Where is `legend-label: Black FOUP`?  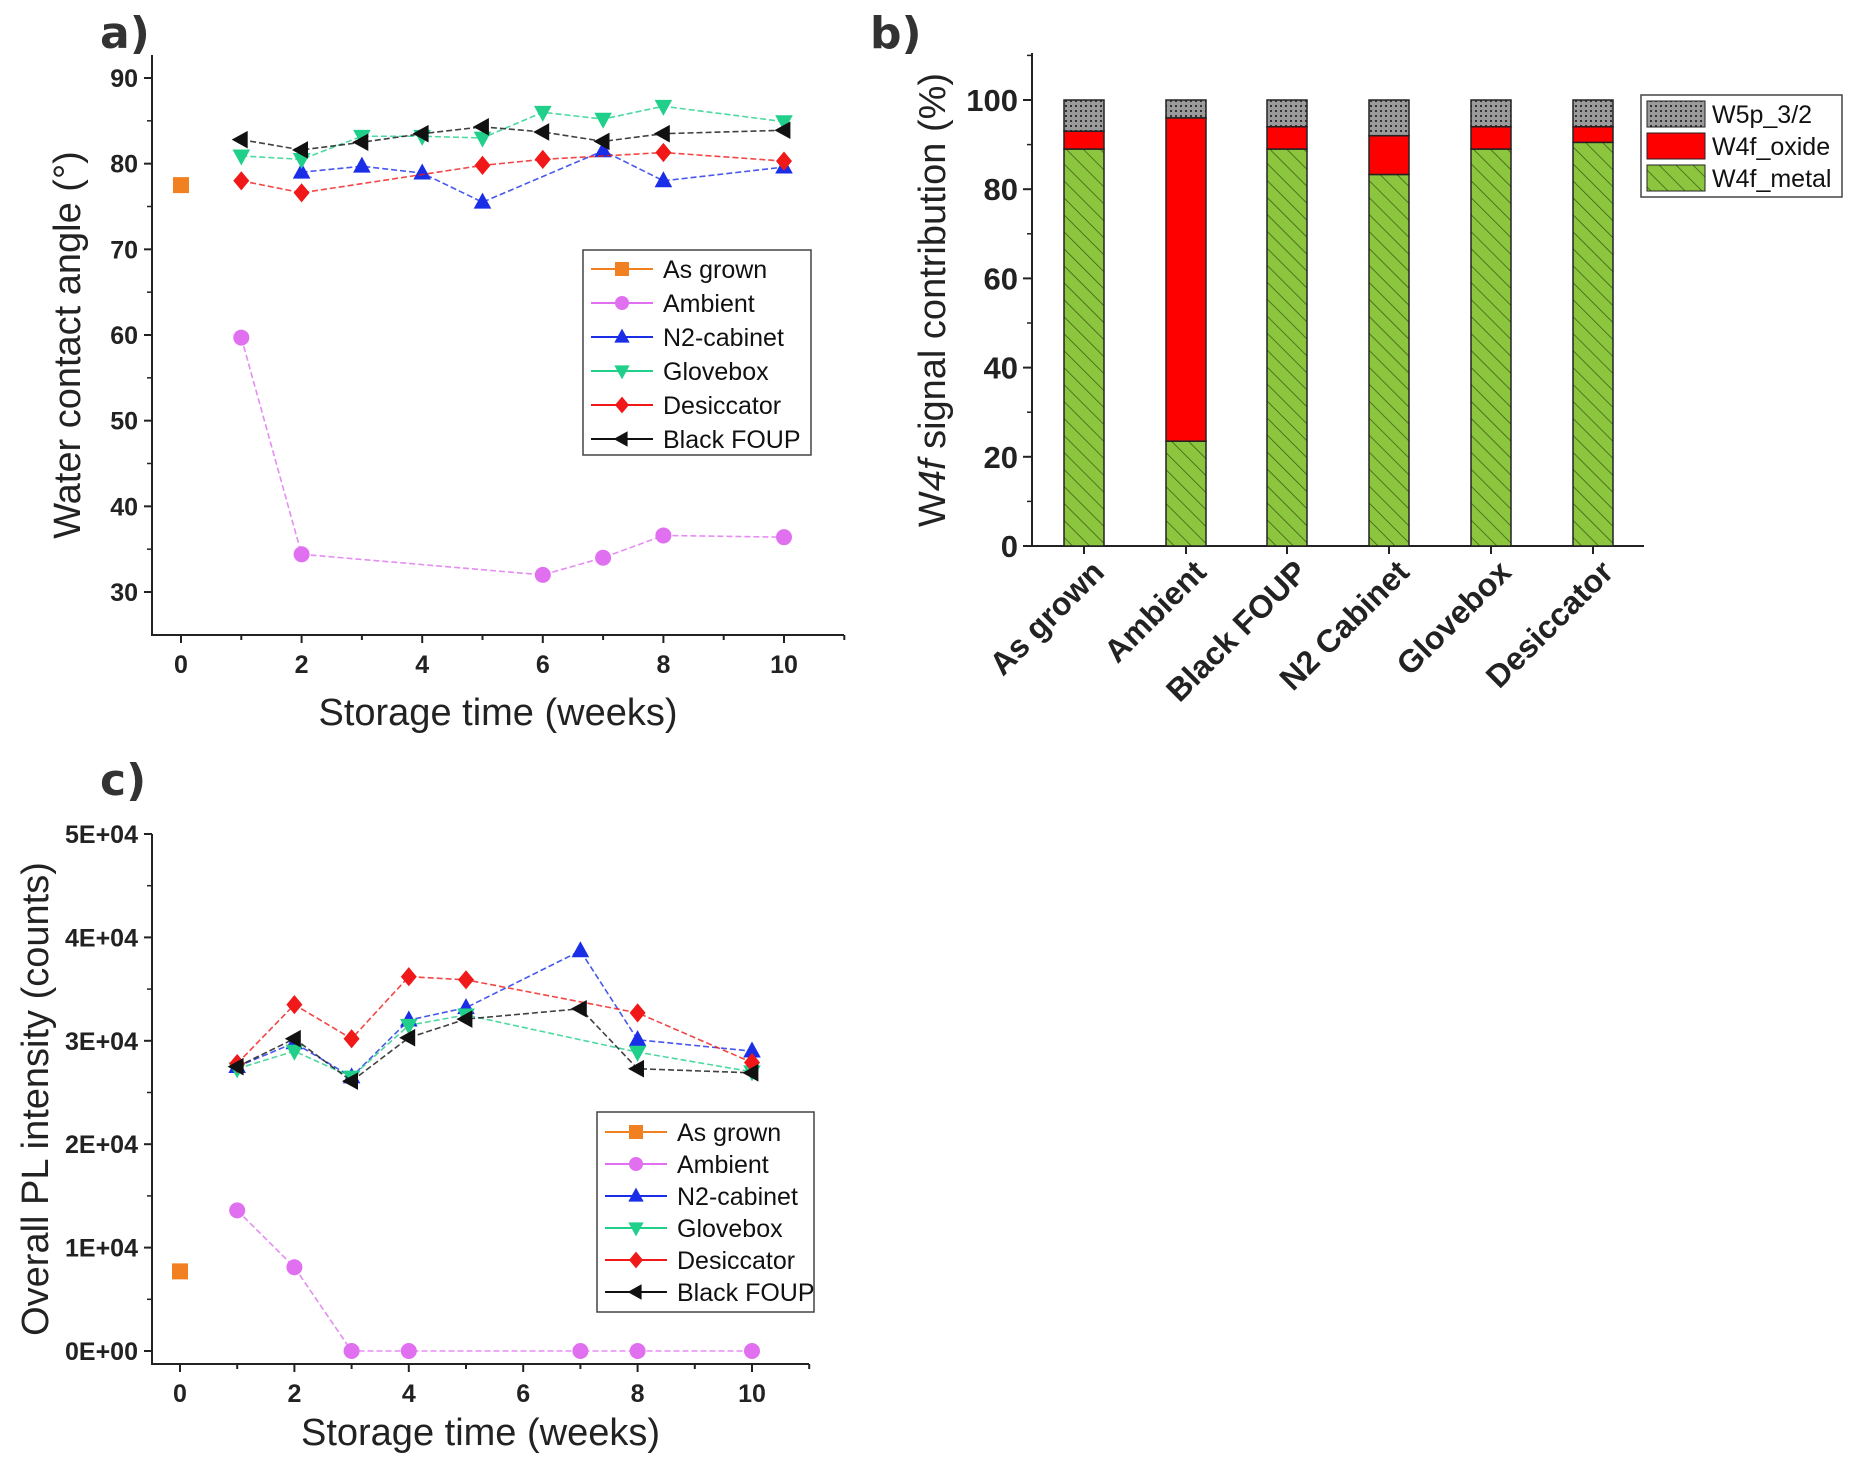
legend-label: Black FOUP is located at coordinates (746, 1293).